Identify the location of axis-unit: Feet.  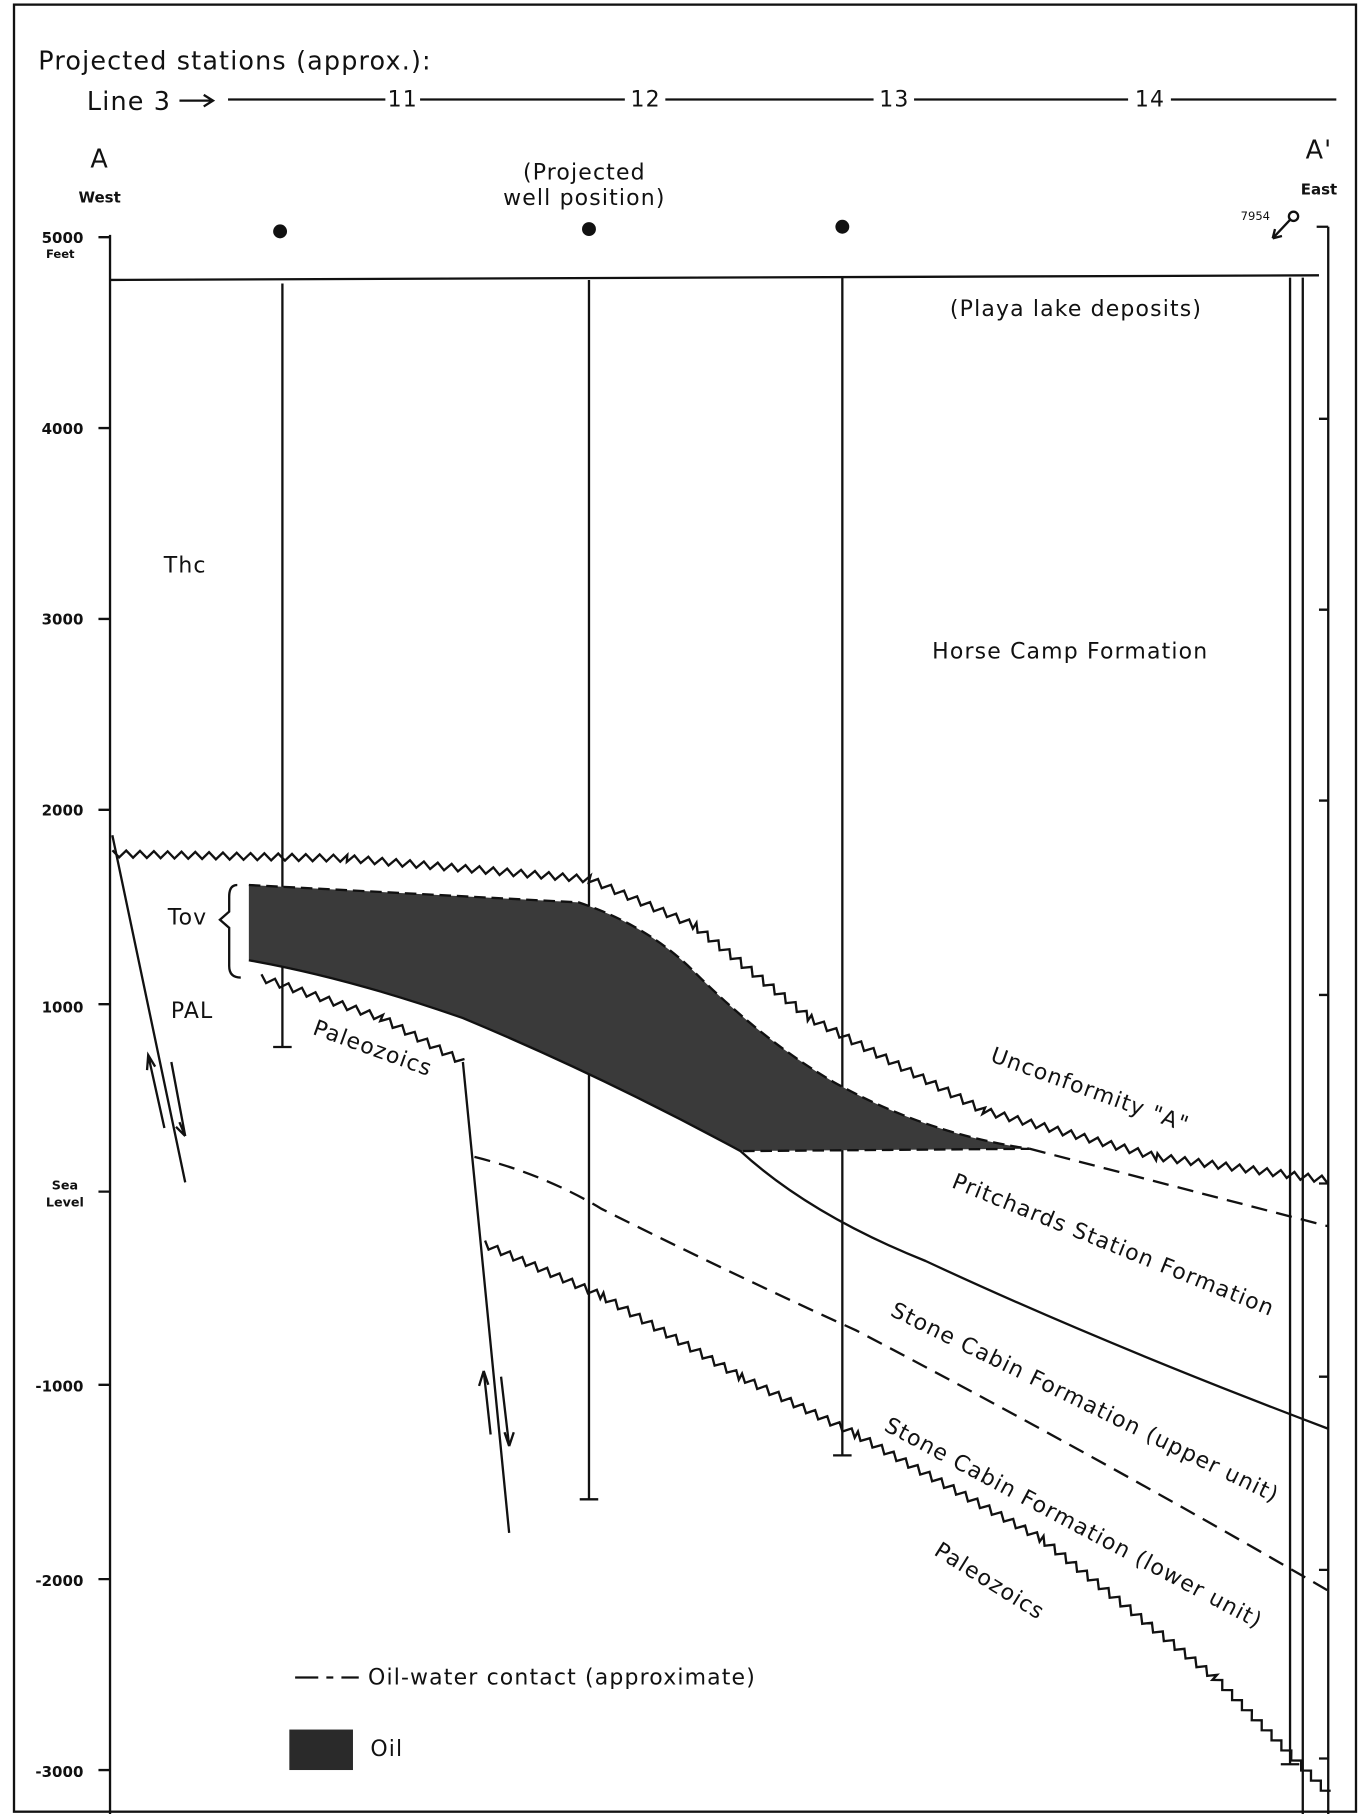
(60, 254).